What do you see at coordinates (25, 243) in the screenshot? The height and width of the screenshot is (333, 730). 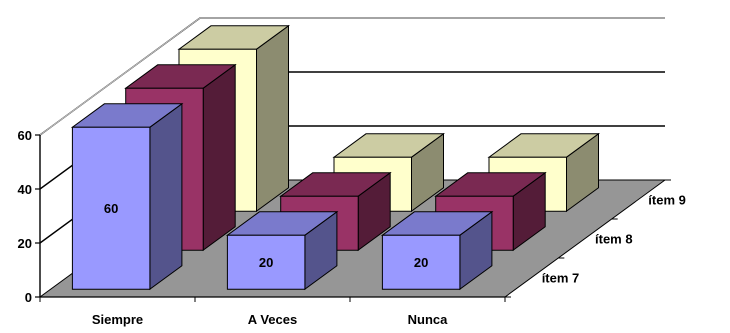 I see `y-tick-label: 20` at bounding box center [25, 243].